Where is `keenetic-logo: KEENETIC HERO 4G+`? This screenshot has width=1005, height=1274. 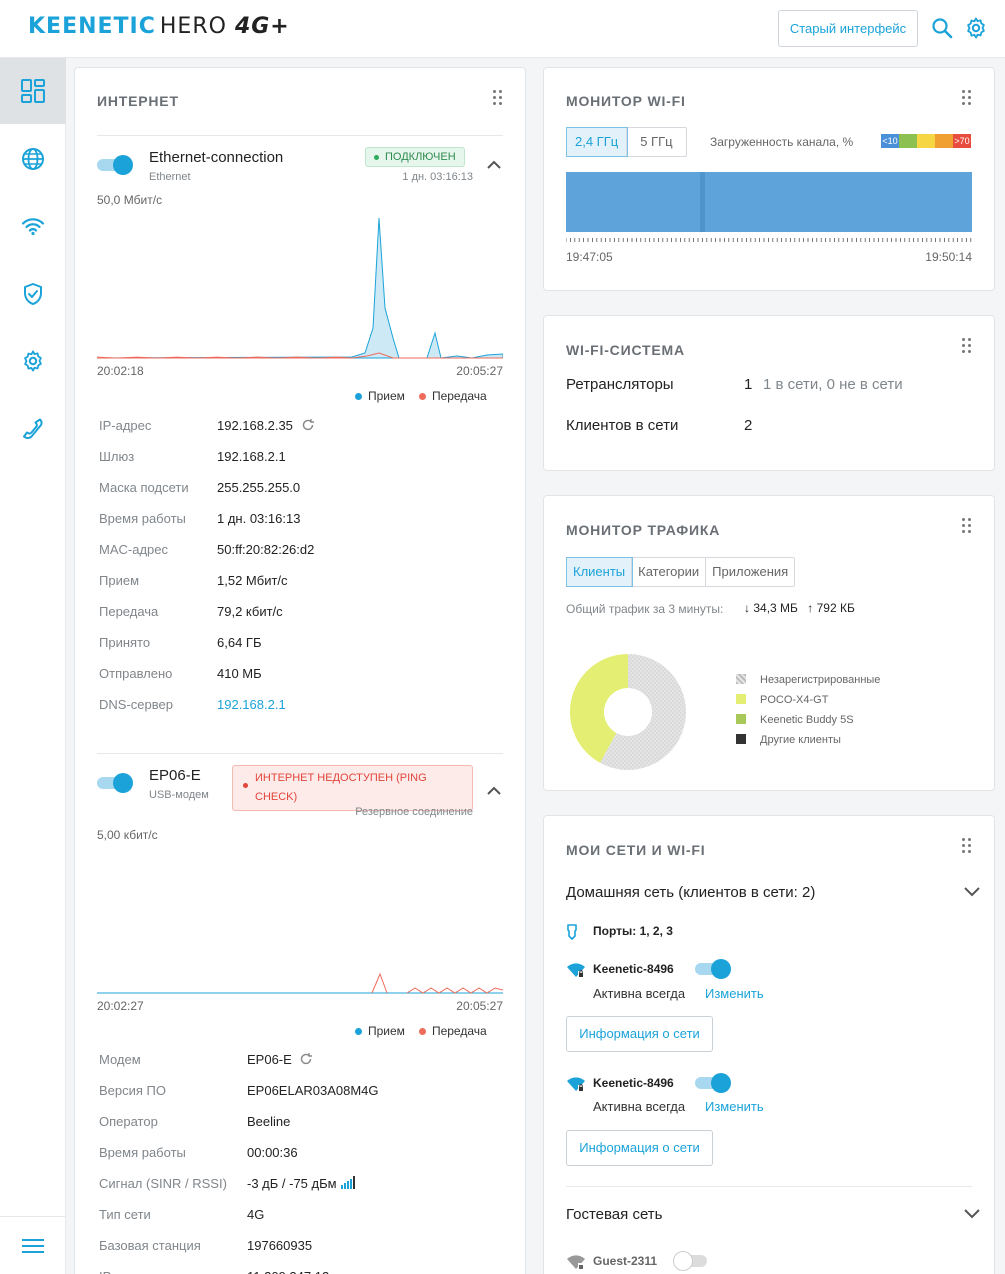 keenetic-logo: KEENETIC HERO 4G+ is located at coordinates (159, 26).